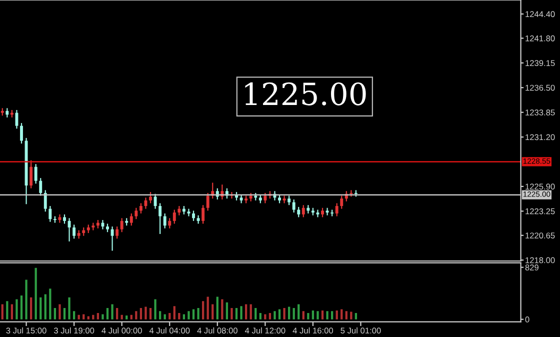 Image resolution: width=560 pixels, height=337 pixels. Describe the element at coordinates (540, 113) in the screenshot. I see `y-tick-label: 1233.85` at that location.